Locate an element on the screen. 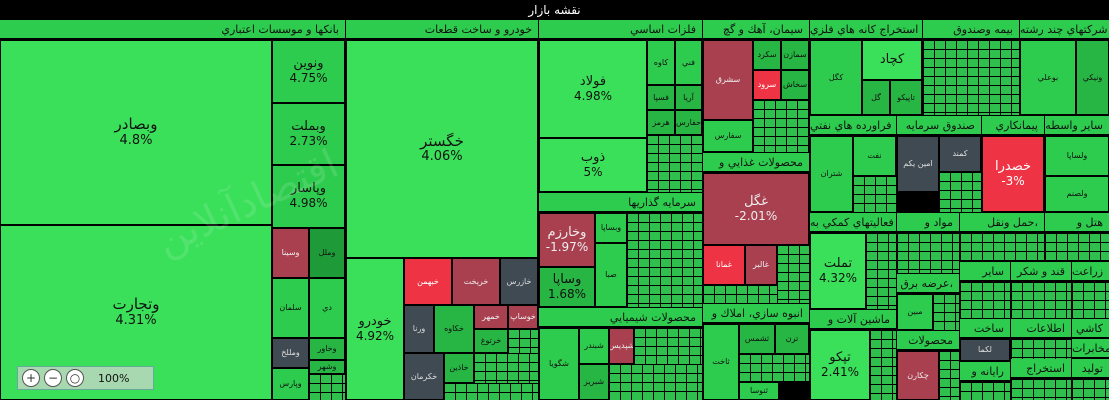 Image resolution: width=1109 pixels, height=400 pixels. sector-header: بيمه وصندوق is located at coordinates (971, 29).